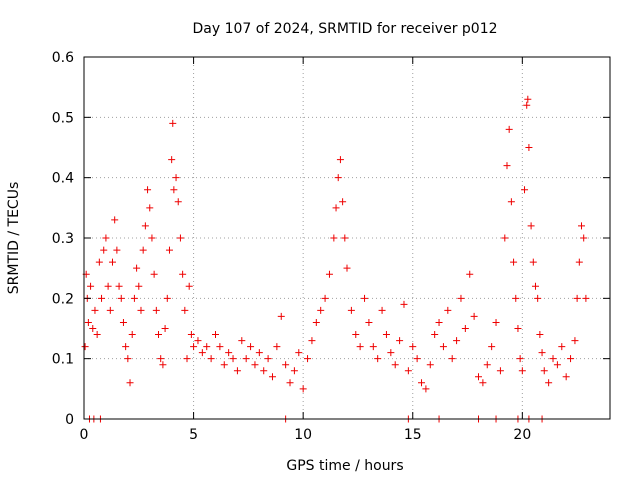  I want to click on y-tick-label: 0.1, so click(63, 360).